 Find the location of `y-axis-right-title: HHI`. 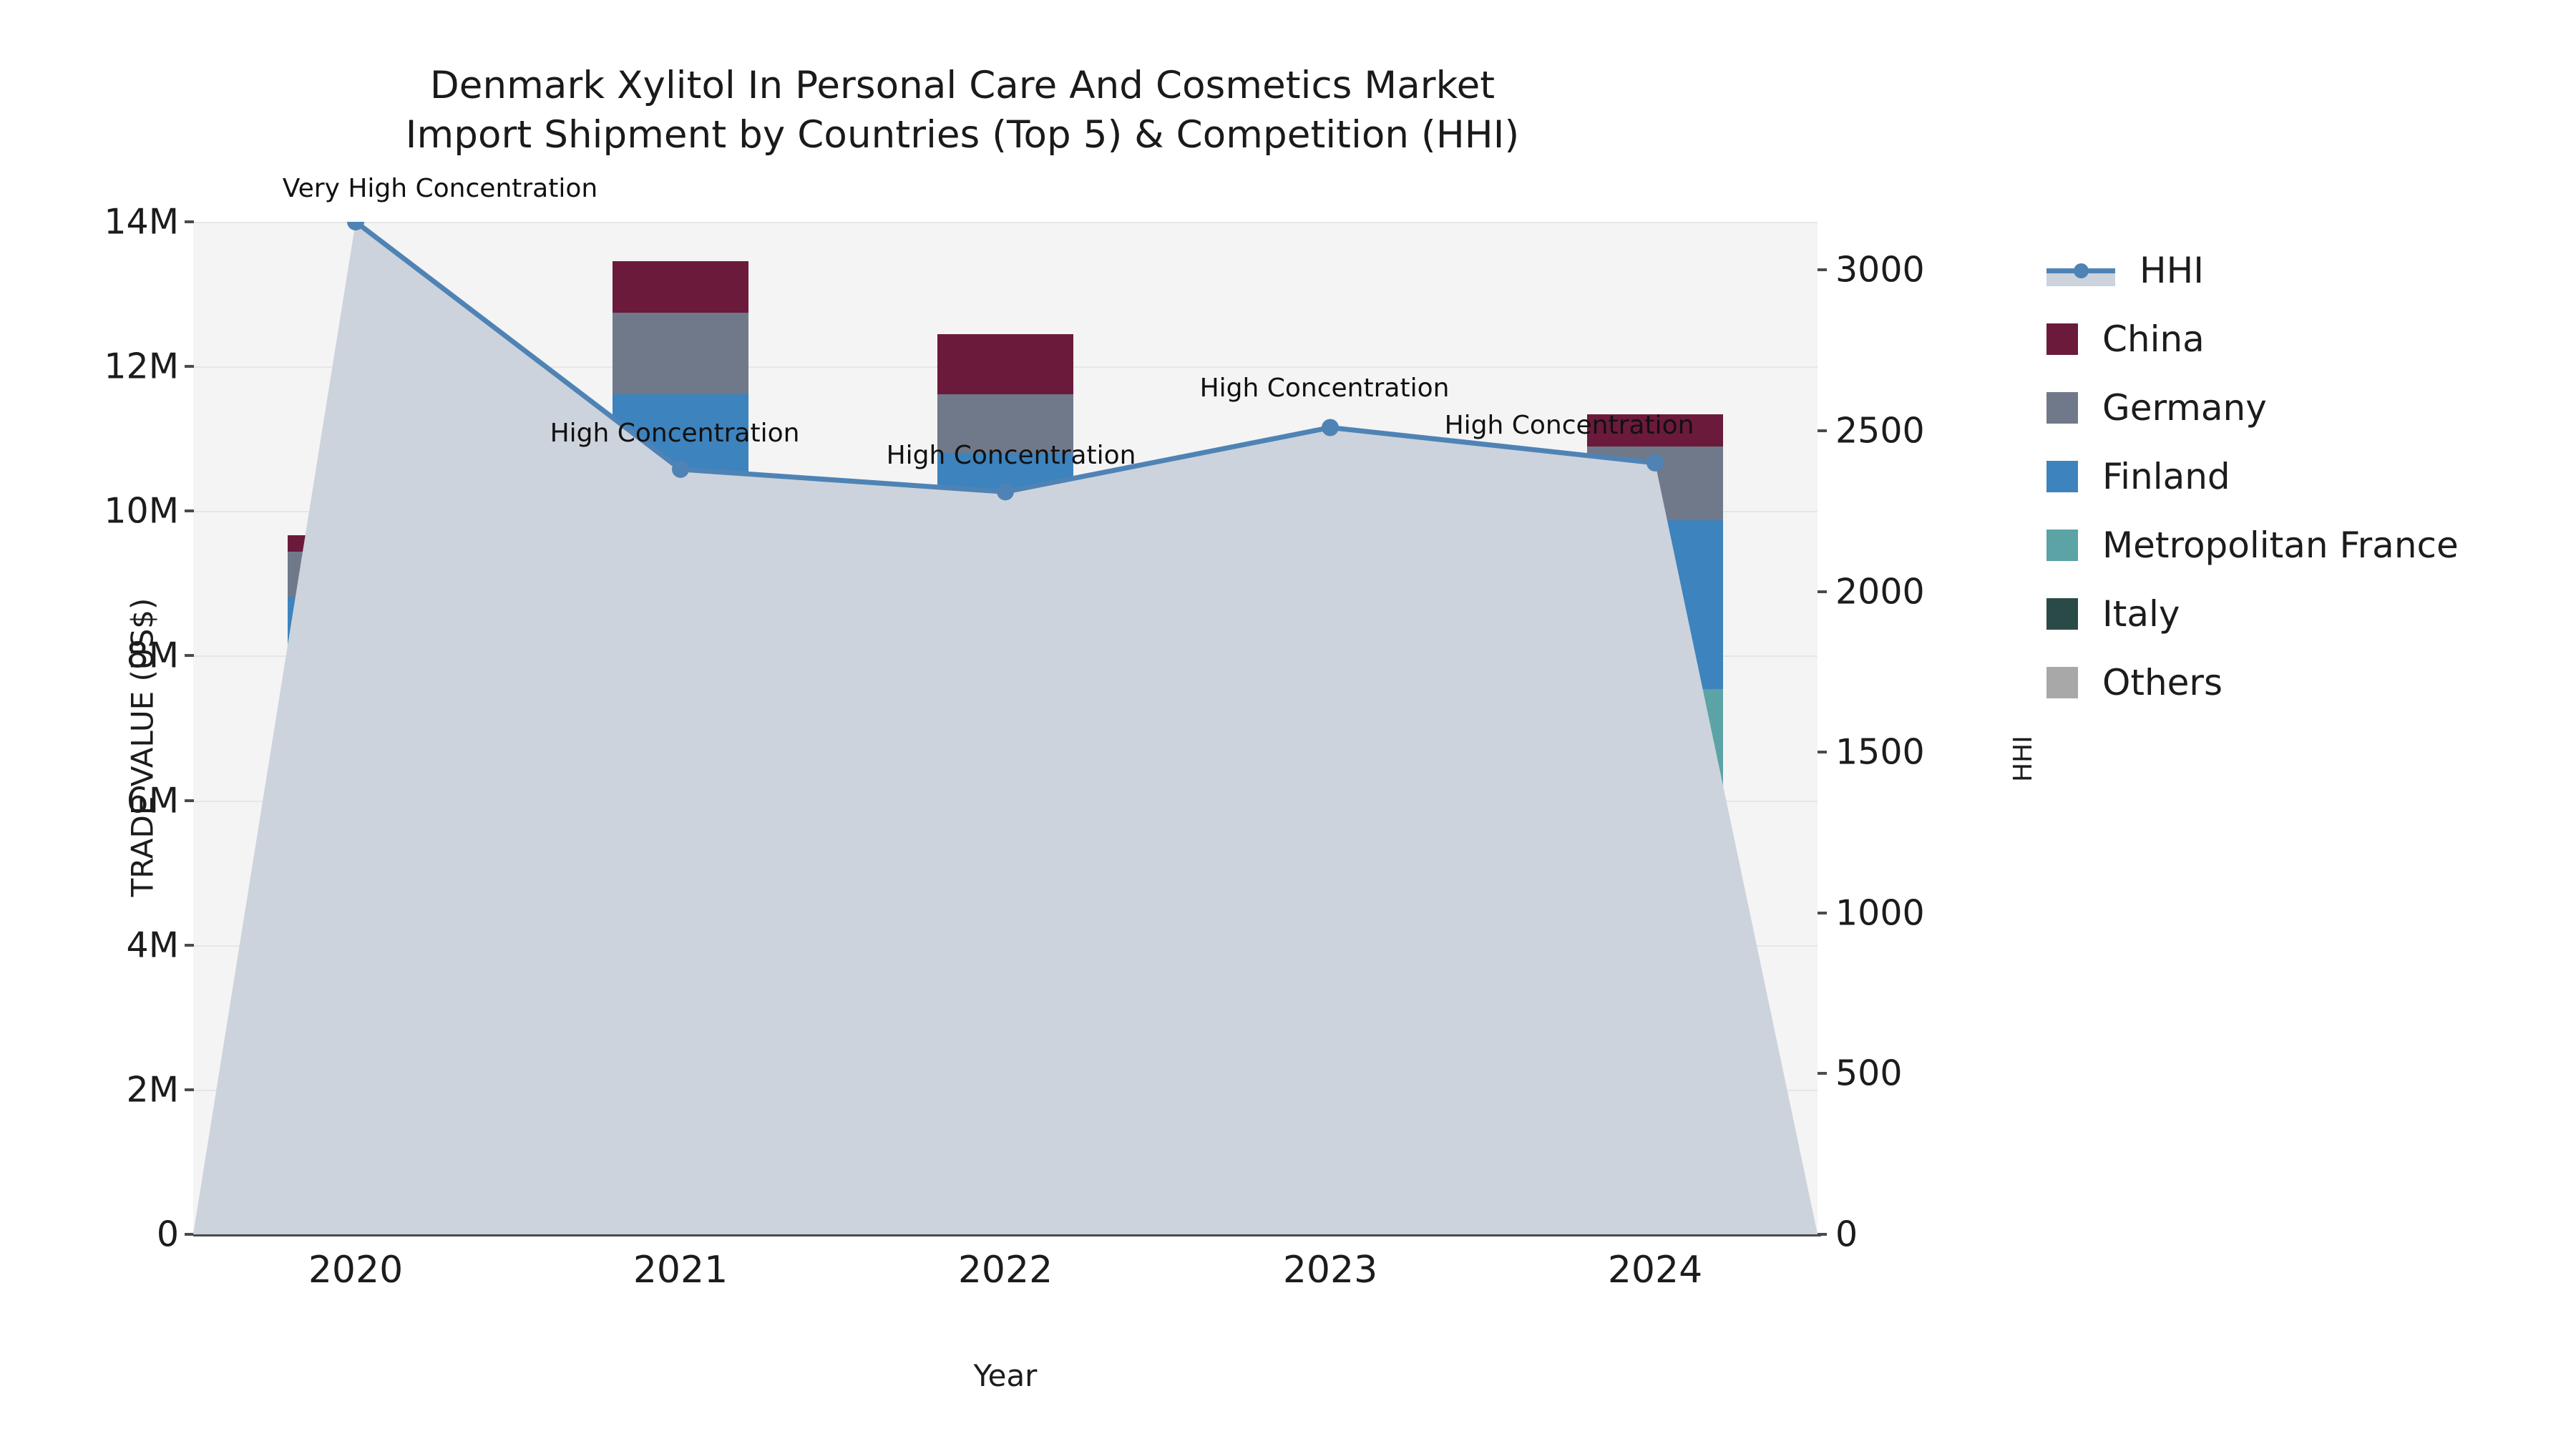

y-axis-right-title: HHI is located at coordinates (2023, 759).